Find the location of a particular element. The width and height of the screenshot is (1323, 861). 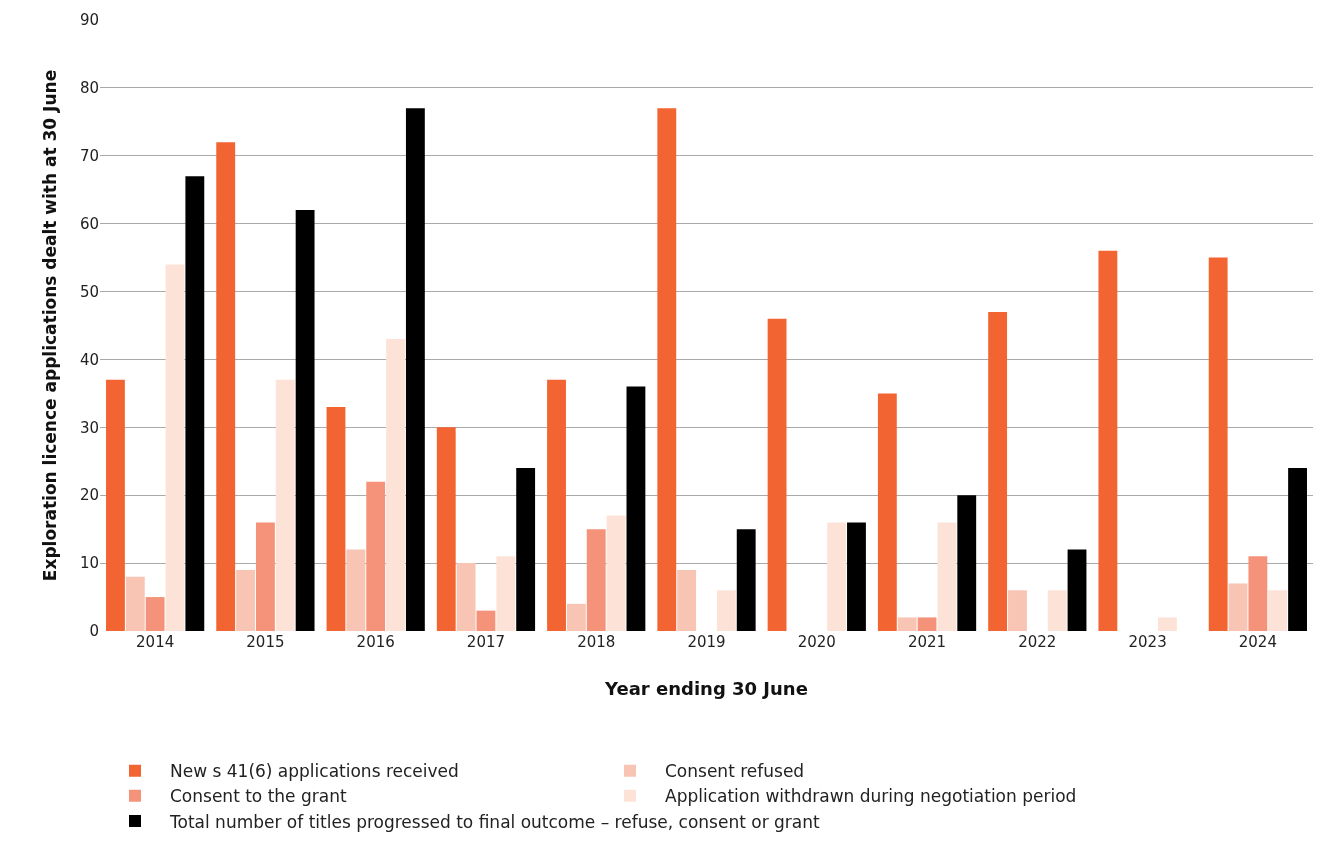

y-tick-label: 70 is located at coordinates (89, 156).